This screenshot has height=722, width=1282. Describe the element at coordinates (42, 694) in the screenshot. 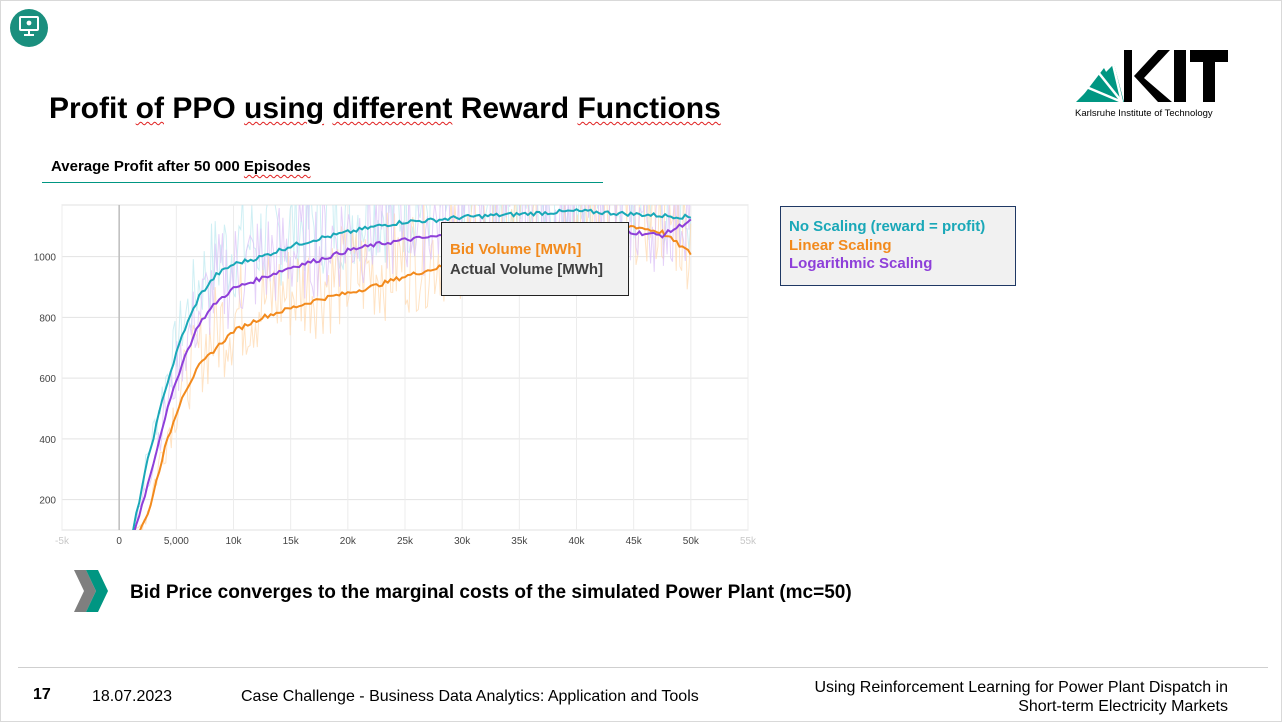

I see `page-number: 17` at that location.